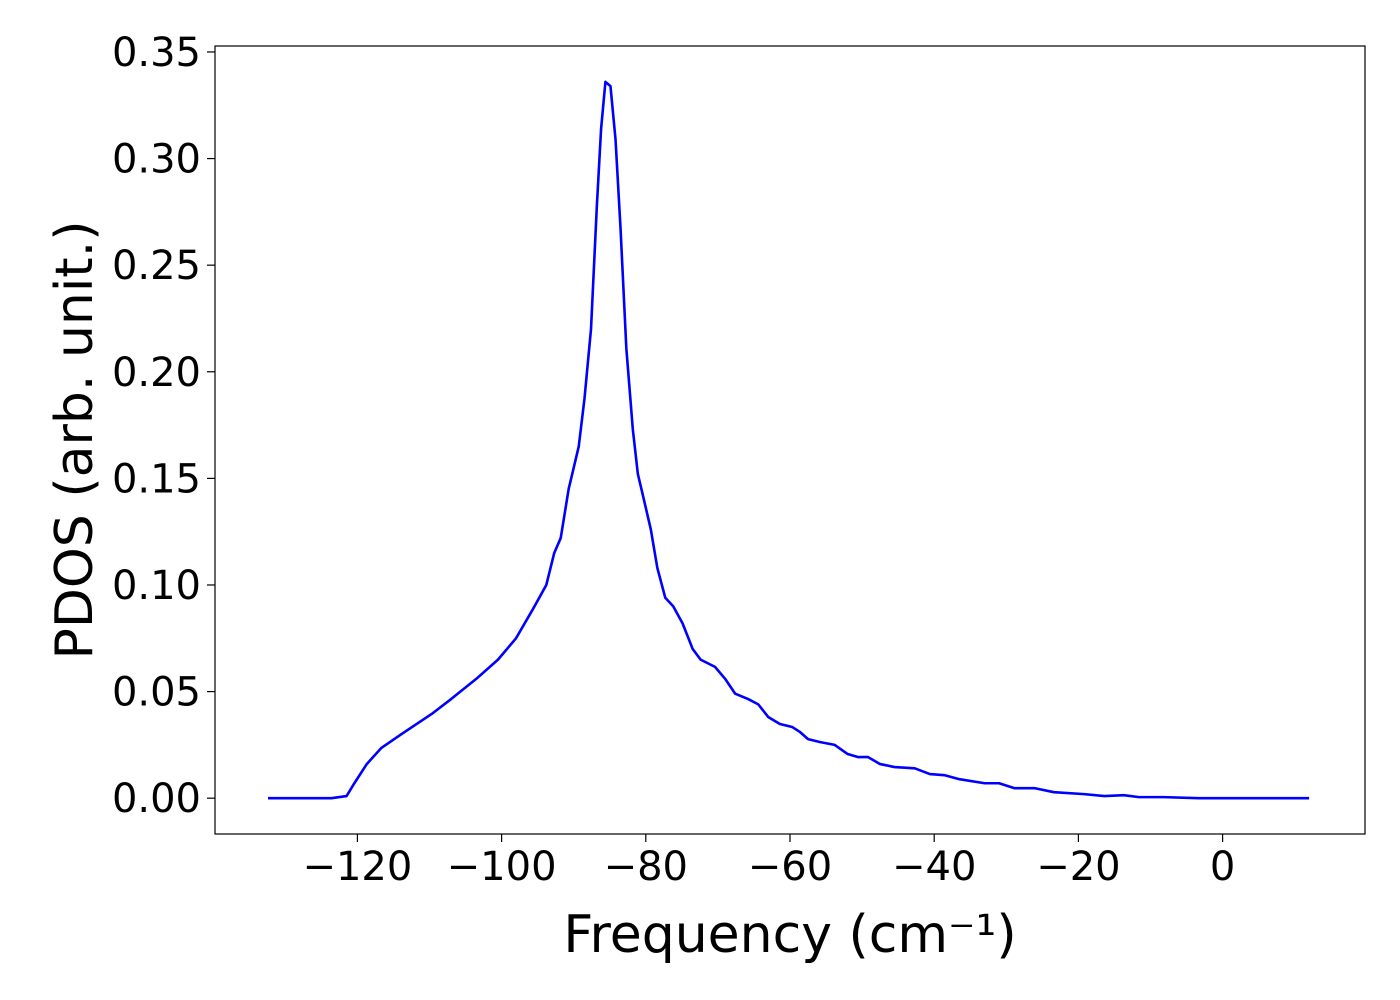 The height and width of the screenshot is (1000, 1400). What do you see at coordinates (1078, 867) in the screenshot?
I see `x-tick-label: −20` at bounding box center [1078, 867].